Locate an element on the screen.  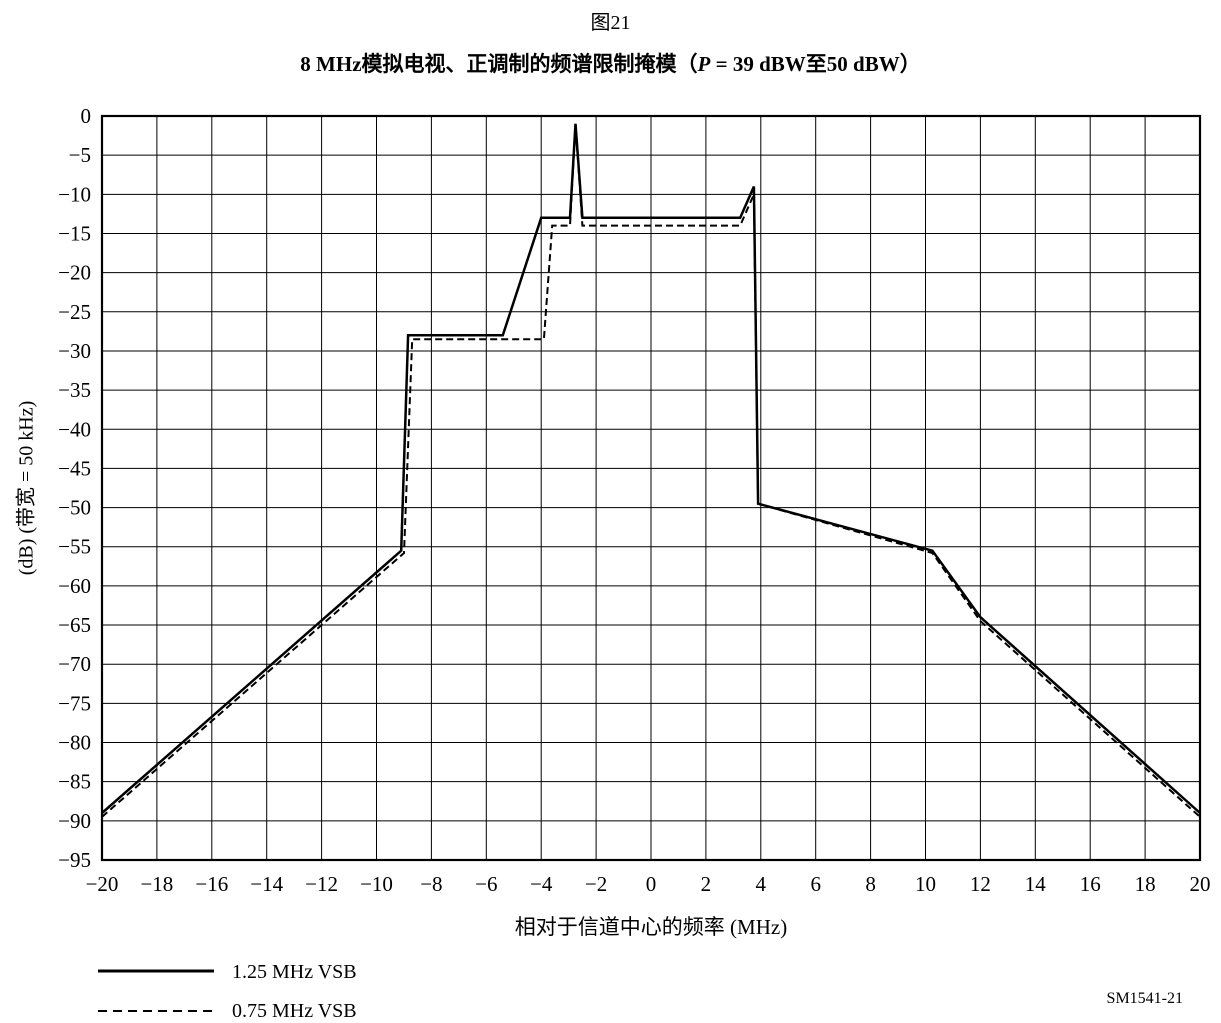
chart-title: 8 MHz模拟电视、正调制的频谱限制掩模（P = 39 dBW至50 dBW） is located at coordinates (610, 63).